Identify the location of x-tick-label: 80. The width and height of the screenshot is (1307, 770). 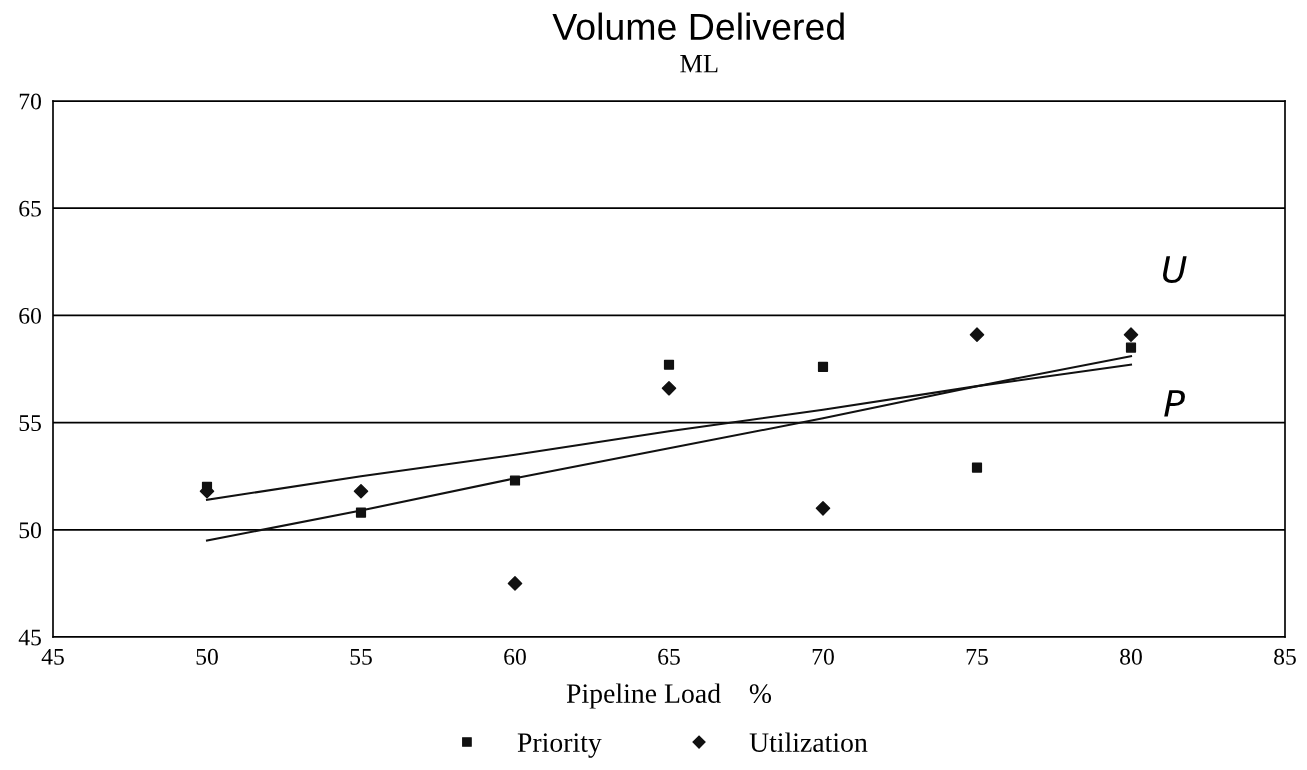
(1131, 656).